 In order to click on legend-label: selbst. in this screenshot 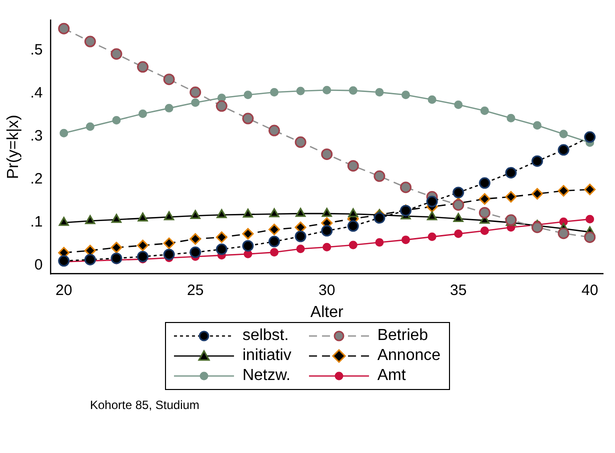, I will do `click(265, 336)`.